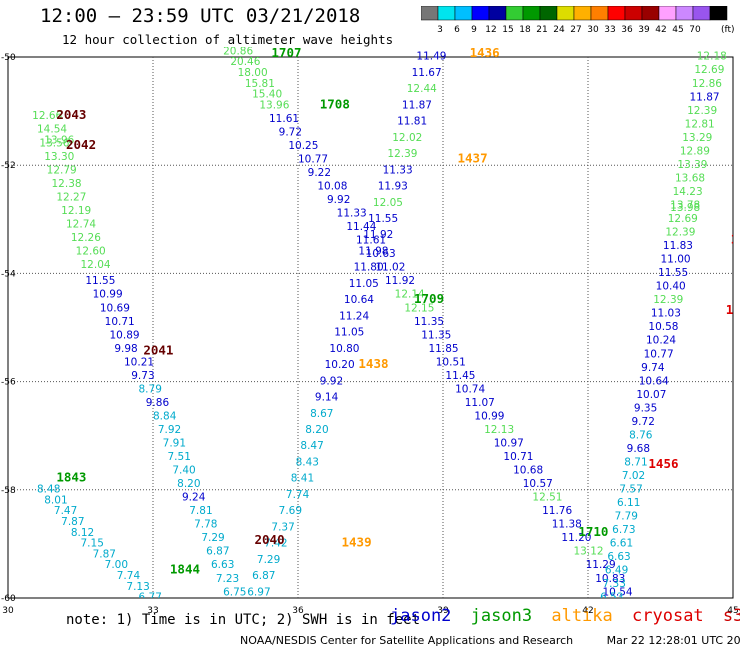 The height and width of the screenshot is (650, 740). Describe the element at coordinates (332, 187) in the screenshot. I see `wave-height-label: 10.08` at that location.